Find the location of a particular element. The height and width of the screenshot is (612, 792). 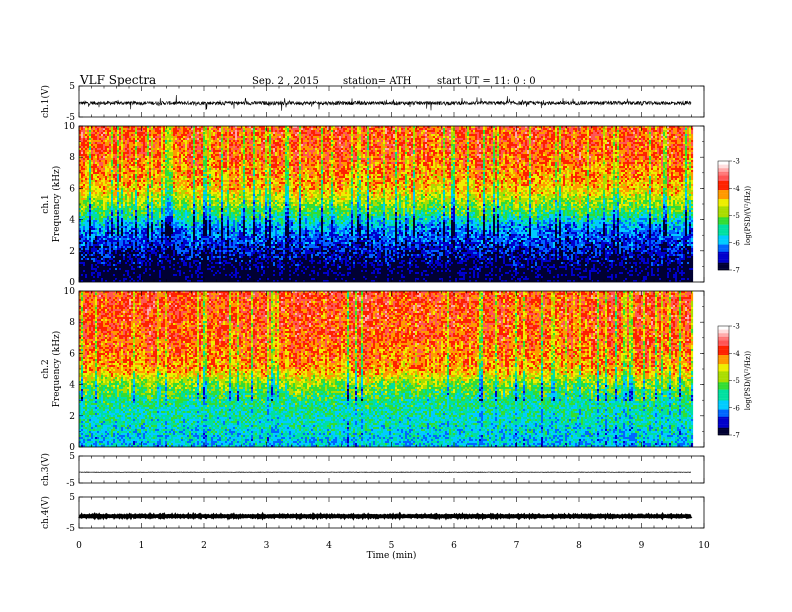

y-axis-label: ch.4(V) is located at coordinates (45, 512).